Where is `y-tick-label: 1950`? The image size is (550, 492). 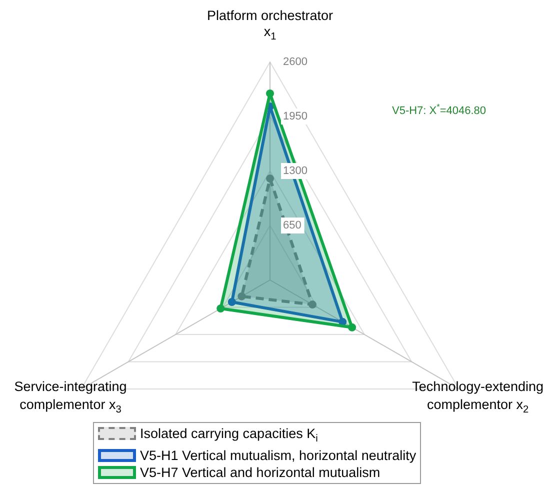
y-tick-label: 1950 is located at coordinates (295, 116).